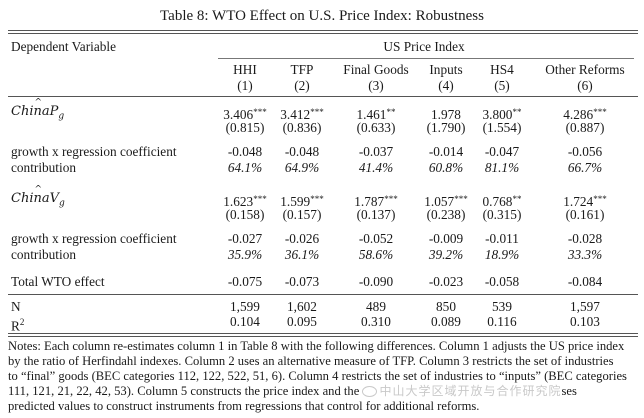 This screenshot has height=418, width=644. What do you see at coordinates (439, 201) in the screenshot?
I see `coefficient-cell-value: 1.057` at bounding box center [439, 201].